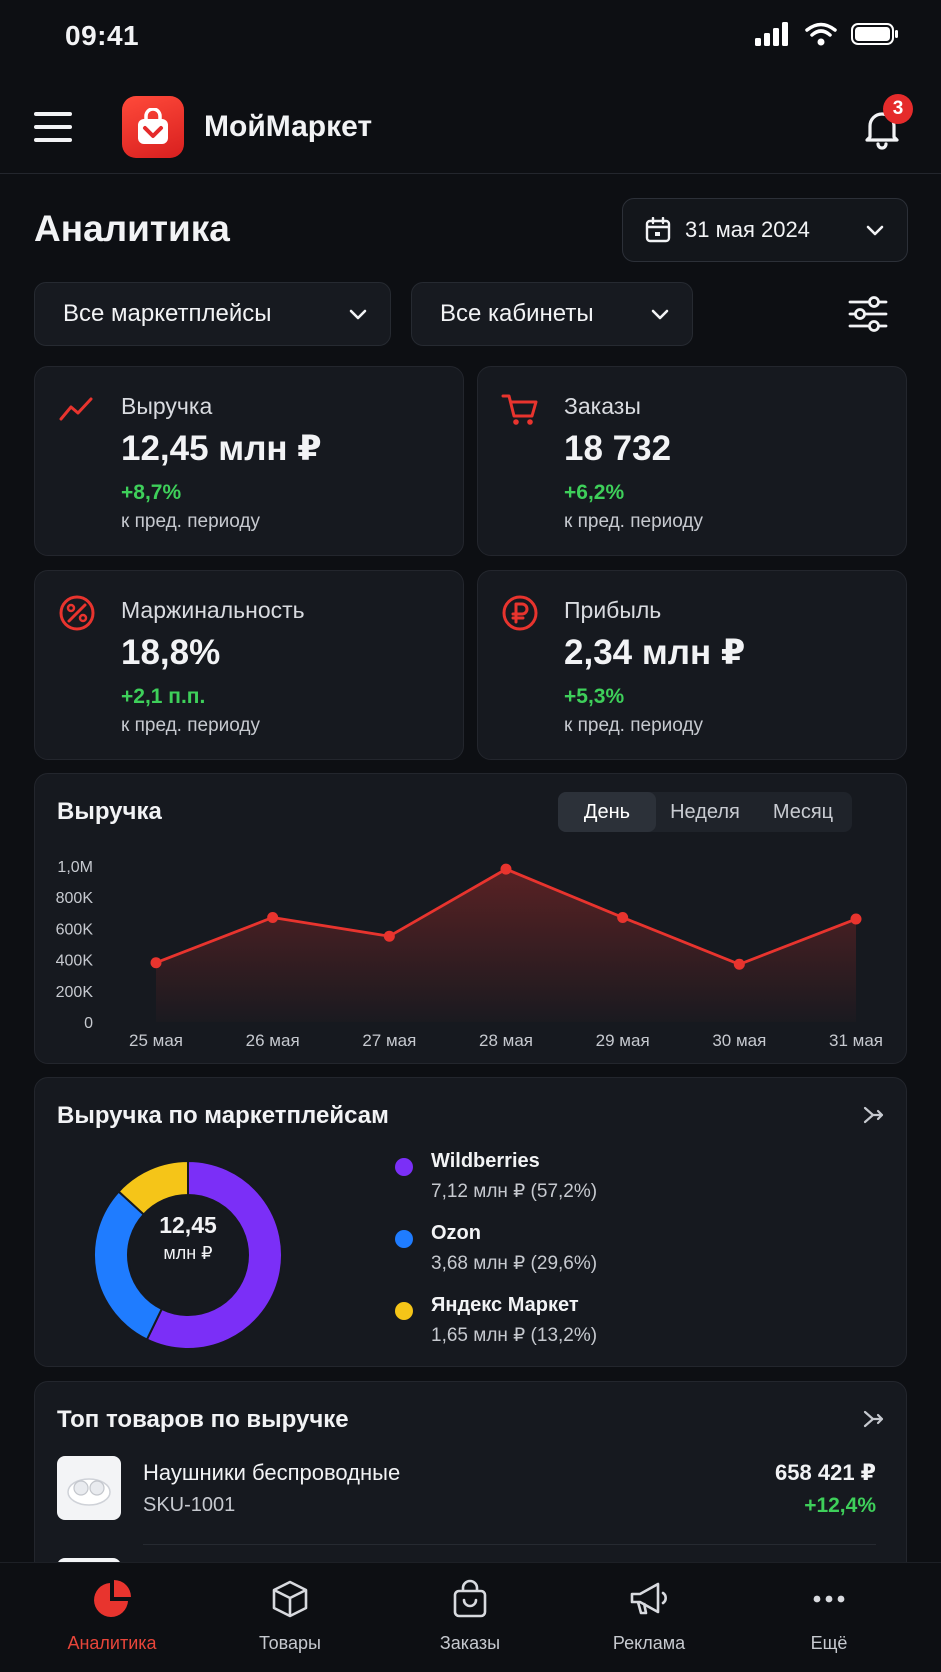 The image size is (941, 1672). Describe the element at coordinates (898, 109) in the screenshot. I see `notification-badge: 3` at that location.